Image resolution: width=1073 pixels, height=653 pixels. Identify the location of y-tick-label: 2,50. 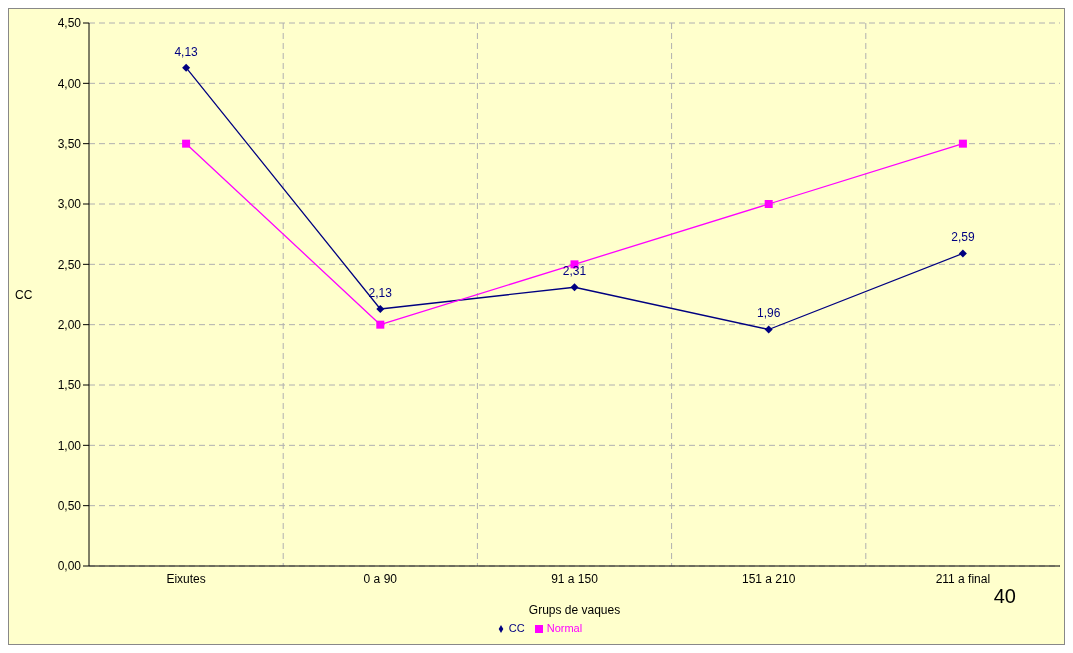
(69, 264).